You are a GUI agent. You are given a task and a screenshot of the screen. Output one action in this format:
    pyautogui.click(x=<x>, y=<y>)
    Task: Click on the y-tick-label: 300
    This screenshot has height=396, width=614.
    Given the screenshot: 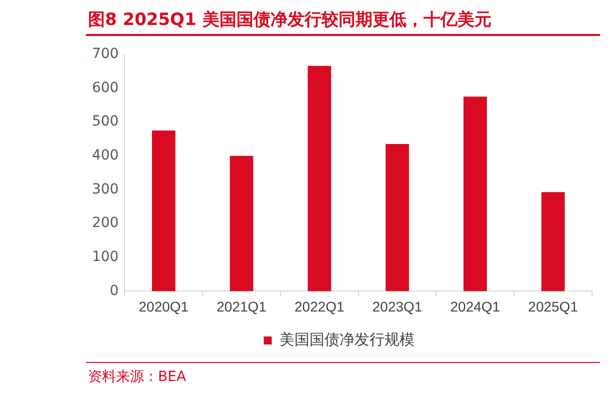 What is the action you would take?
    pyautogui.click(x=105, y=189)
    